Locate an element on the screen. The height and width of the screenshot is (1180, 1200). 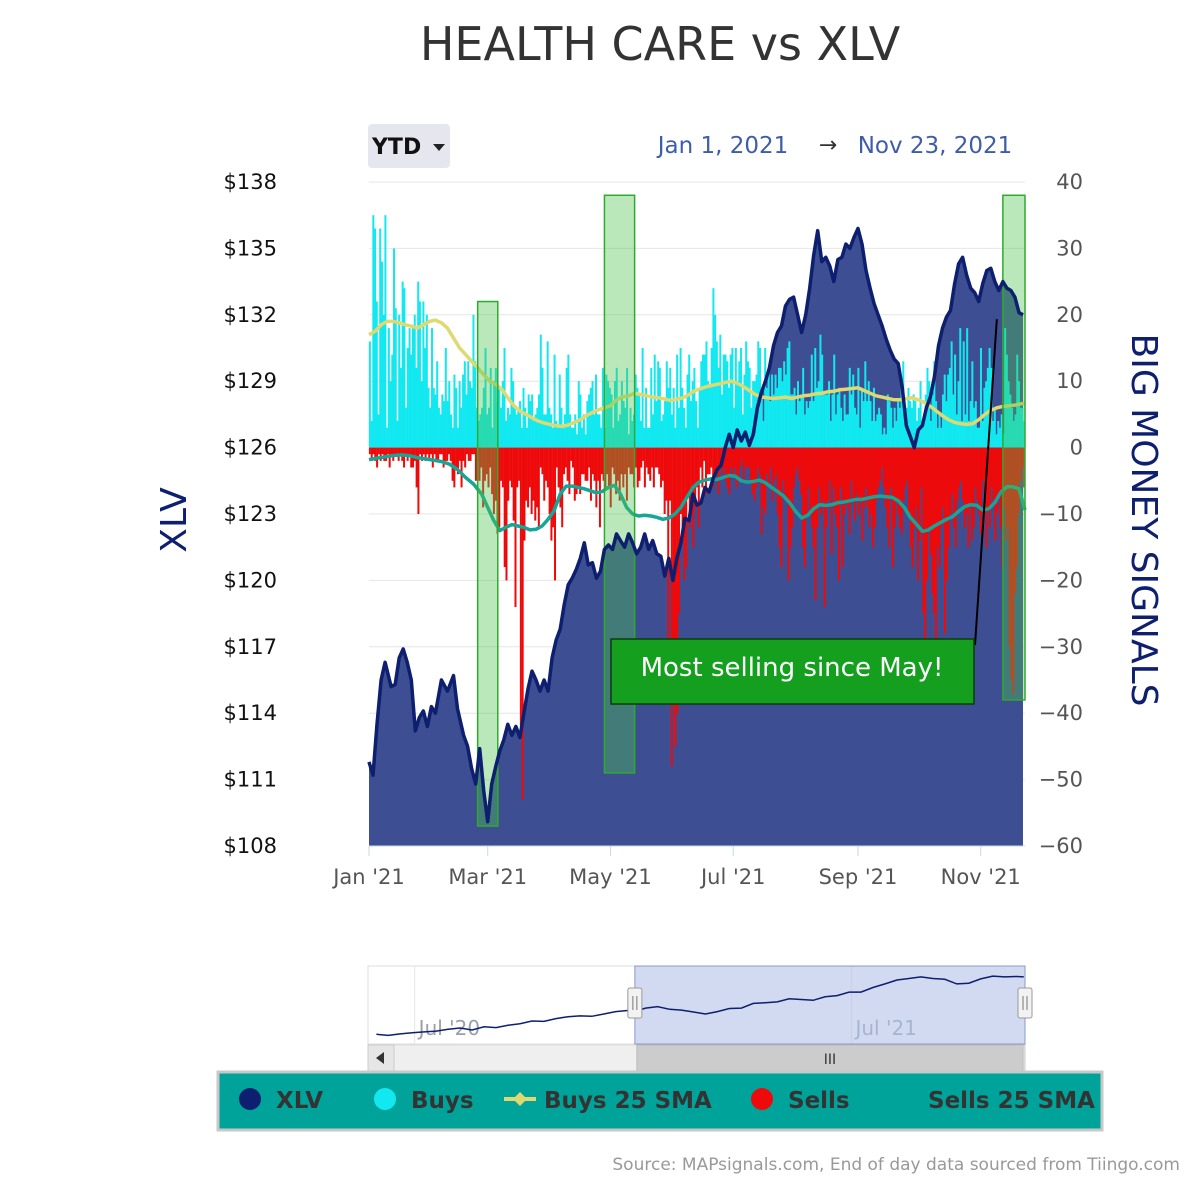
date-range-from: Jan 1, 2021 is located at coordinates (722, 146).